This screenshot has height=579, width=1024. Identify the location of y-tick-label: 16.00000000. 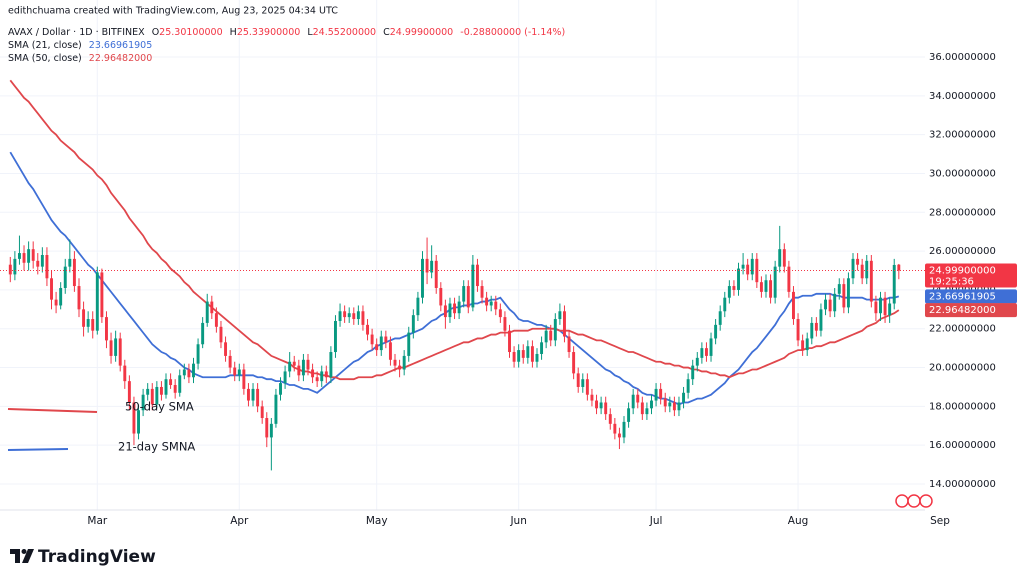
(962, 445).